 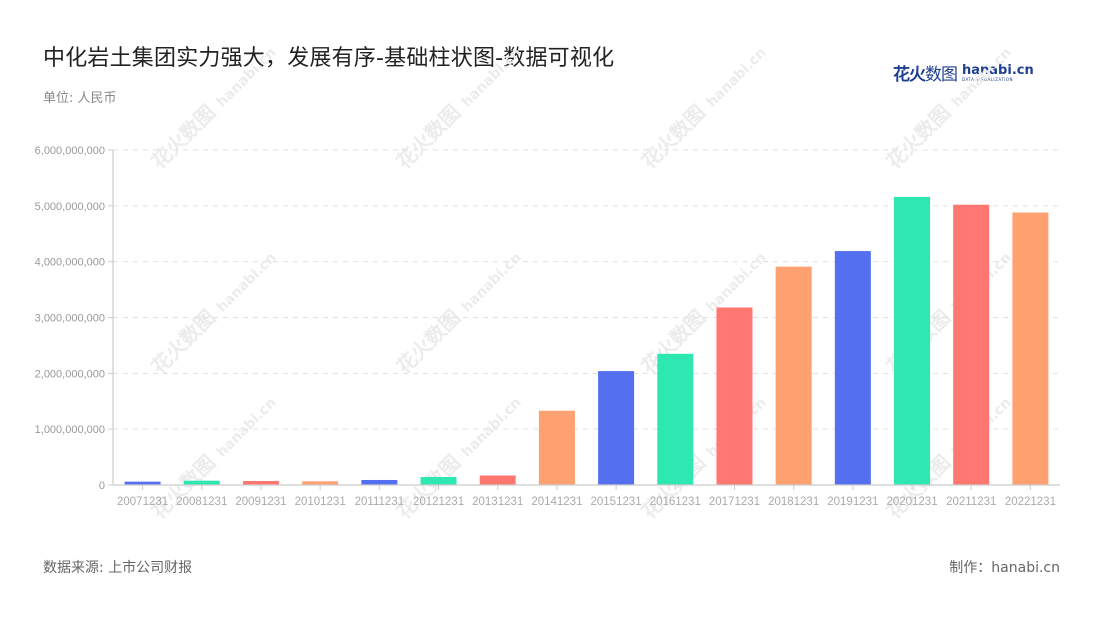 What do you see at coordinates (925, 75) in the screenshot?
I see `logo-cn-text: 花火数图` at bounding box center [925, 75].